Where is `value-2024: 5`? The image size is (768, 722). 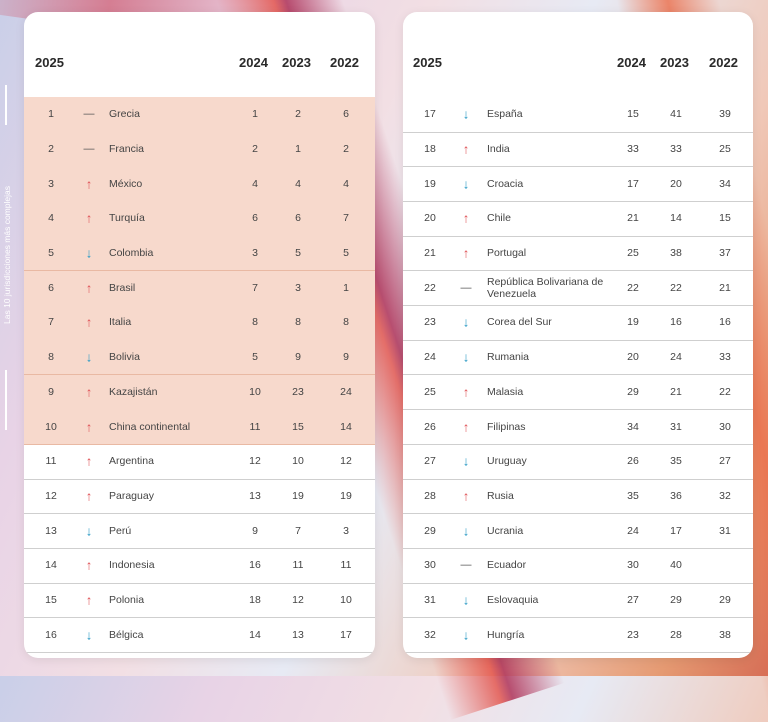
value-2024: 5 is located at coordinates (255, 357).